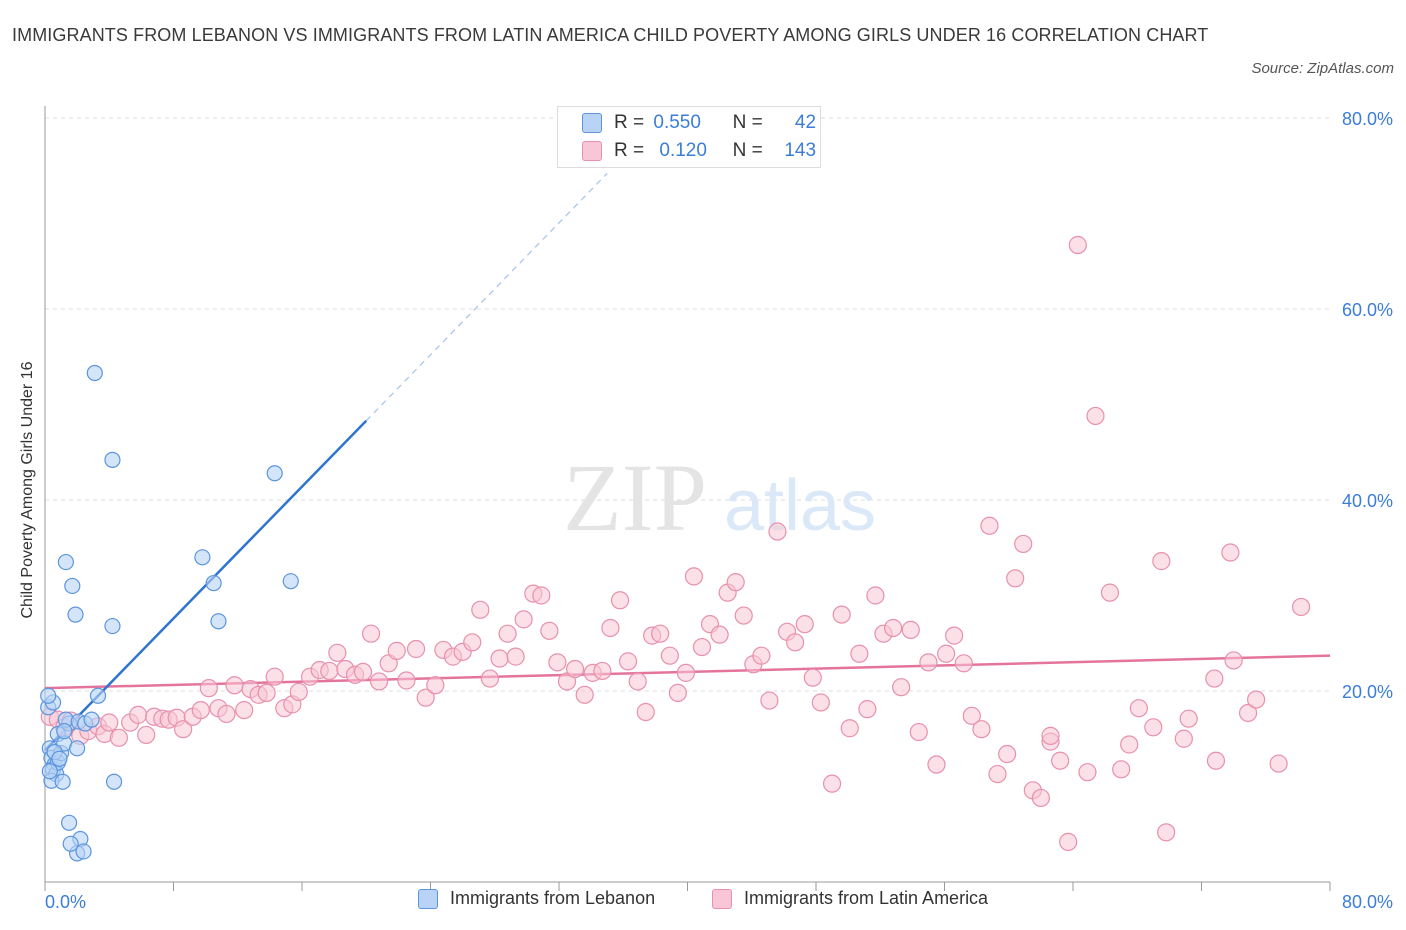  I want to click on legend-r-value-lebanon: 0.550, so click(677, 122).